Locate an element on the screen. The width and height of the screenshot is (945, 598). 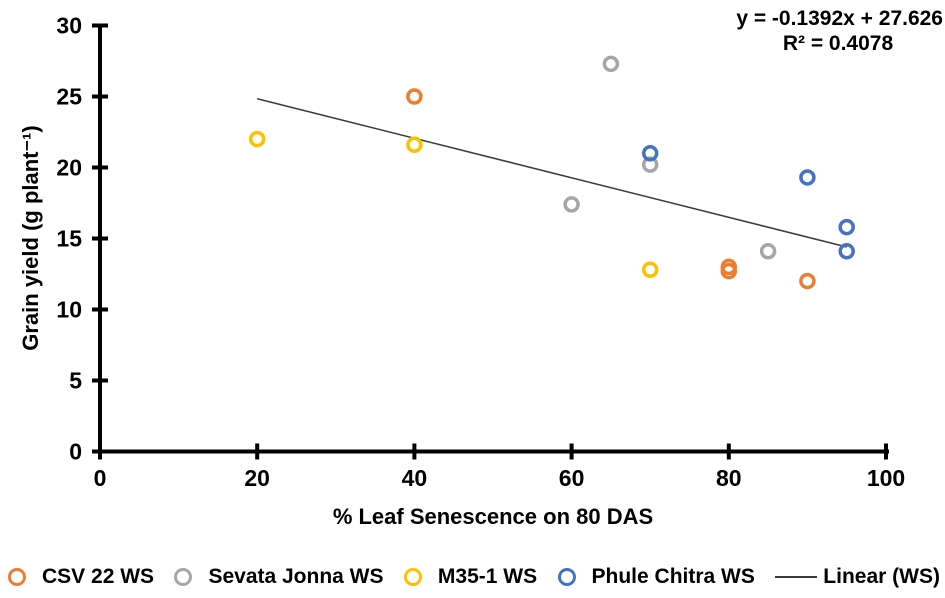
y-tick-label: 5 is located at coordinates (75, 381).